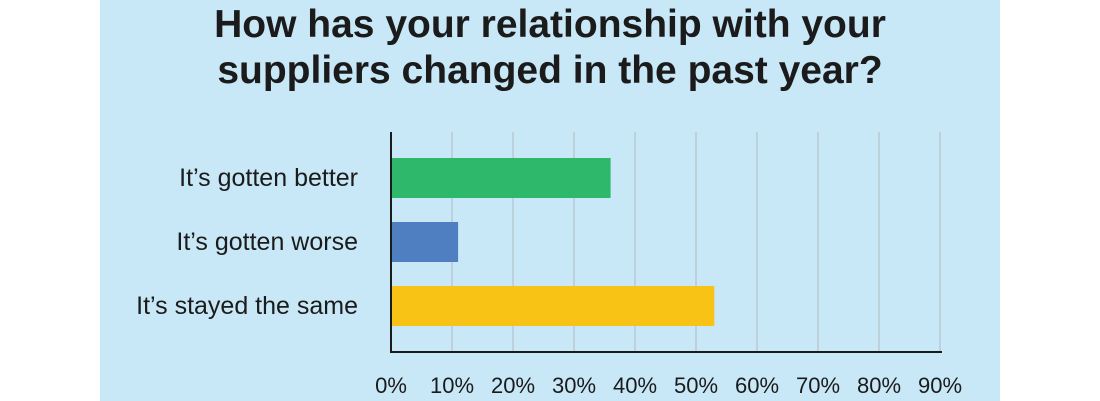 Image resolution: width=1100 pixels, height=401 pixels. What do you see at coordinates (818, 385) in the screenshot?
I see `x-tick-label: 70%` at bounding box center [818, 385].